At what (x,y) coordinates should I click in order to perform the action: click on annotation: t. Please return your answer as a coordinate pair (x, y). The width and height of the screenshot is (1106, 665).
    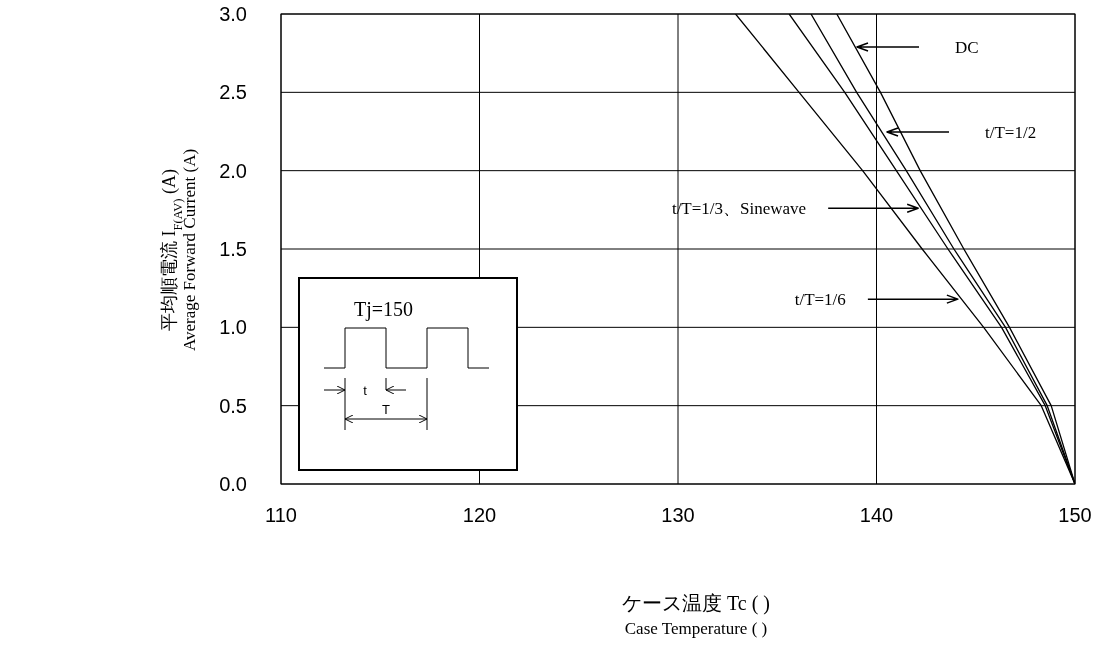
    Looking at the image, I should click on (365, 390).